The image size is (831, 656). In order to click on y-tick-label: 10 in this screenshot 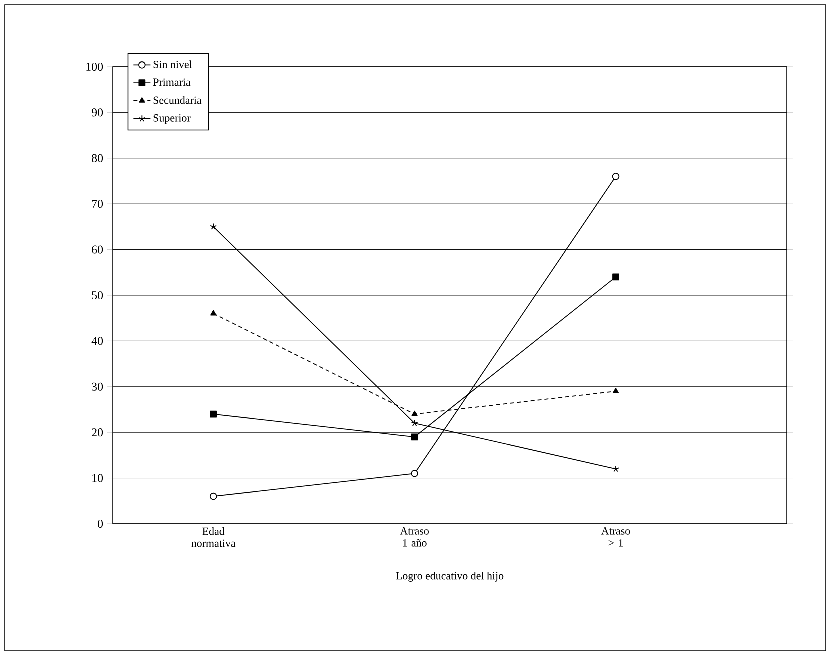, I will do `click(98, 478)`.